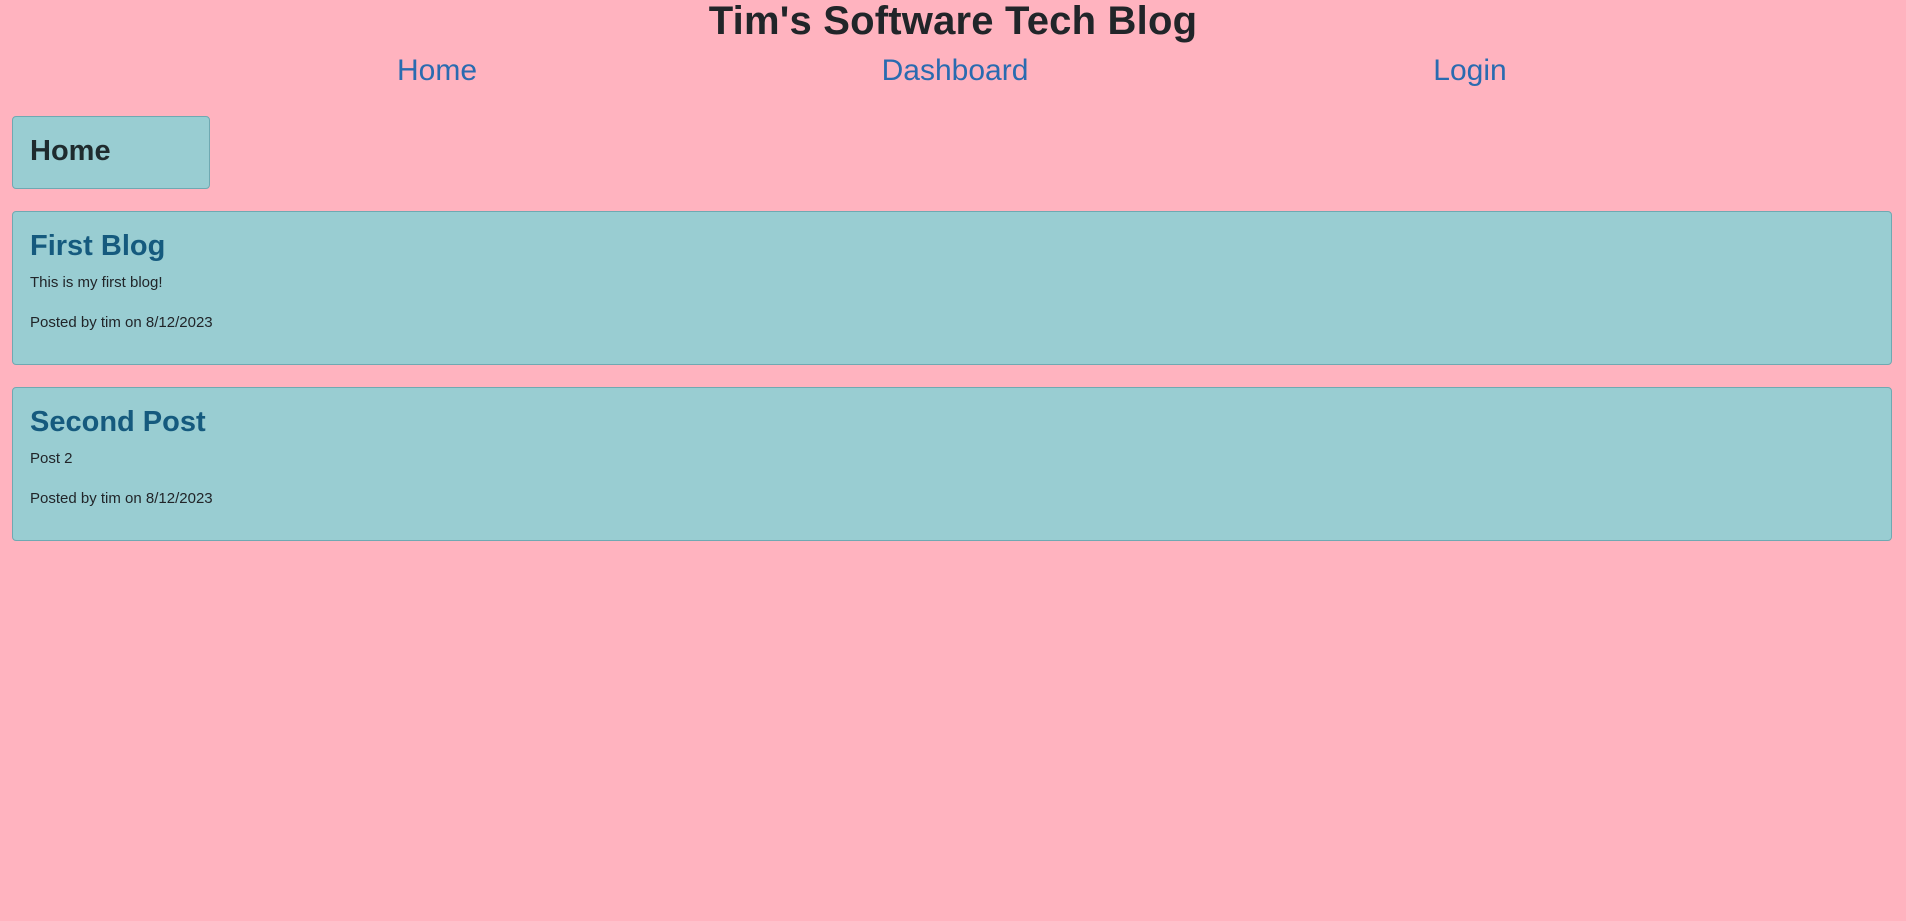 This screenshot has height=921, width=1906. I want to click on post-title: Second Post, so click(118, 422).